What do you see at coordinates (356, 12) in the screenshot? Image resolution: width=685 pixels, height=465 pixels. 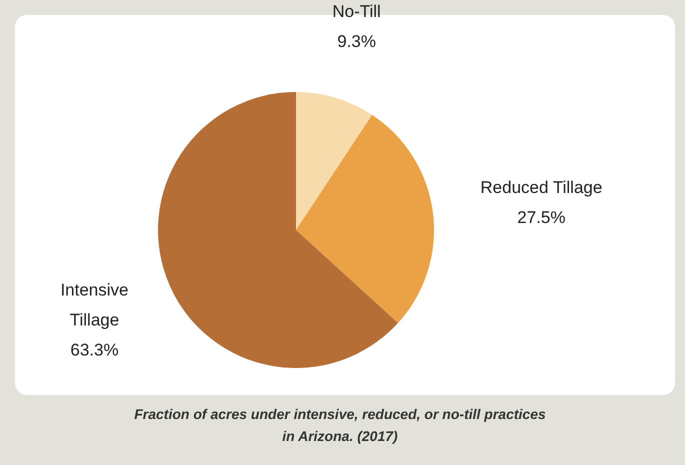 I see `slice-label: No-Till` at bounding box center [356, 12].